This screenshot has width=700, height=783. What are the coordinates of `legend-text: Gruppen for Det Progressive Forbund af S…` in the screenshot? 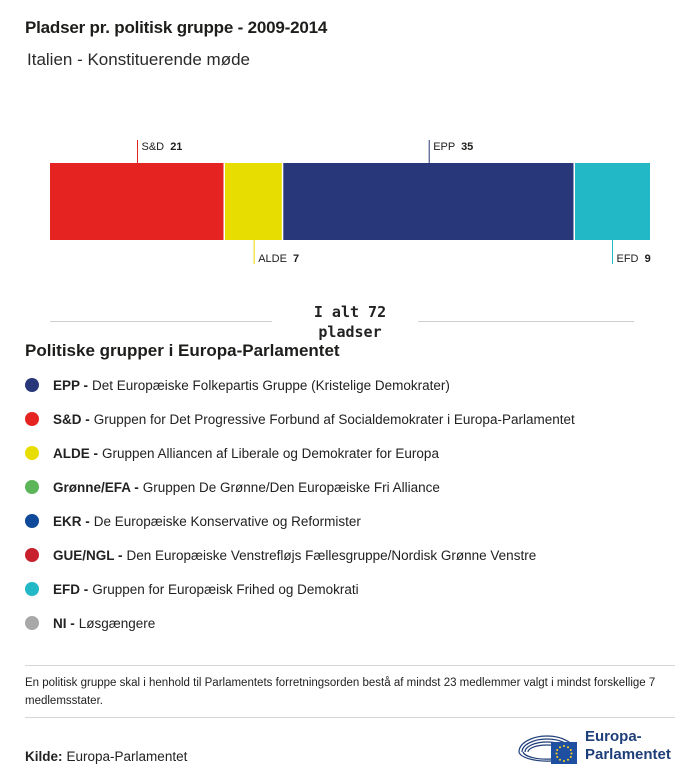 It's located at (334, 419).